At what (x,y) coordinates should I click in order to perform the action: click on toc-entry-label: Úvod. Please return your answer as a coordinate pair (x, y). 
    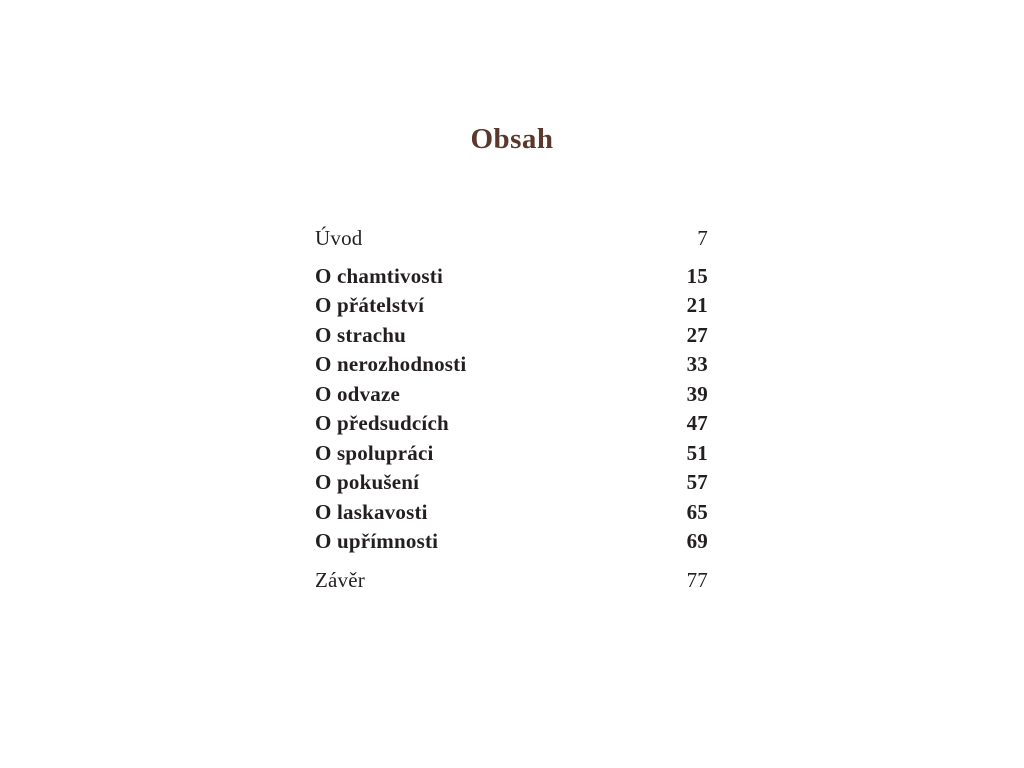
    Looking at the image, I should click on (339, 238).